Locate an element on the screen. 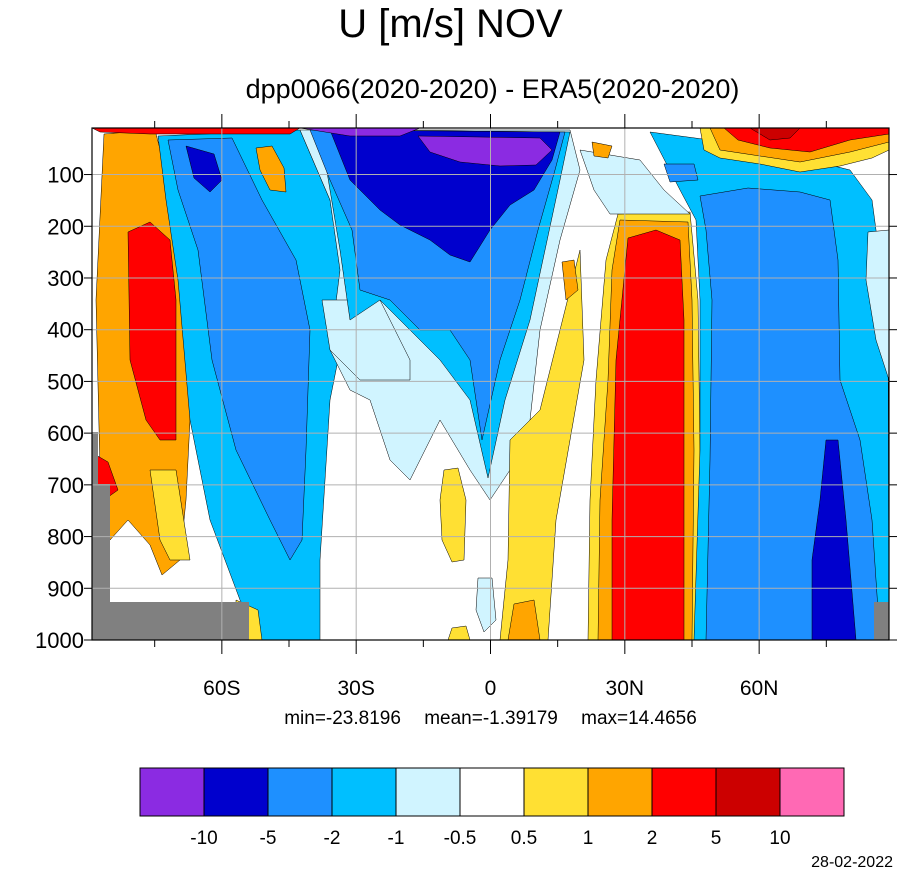  stat-mean: mean=-1.39179 is located at coordinates (491, 718).